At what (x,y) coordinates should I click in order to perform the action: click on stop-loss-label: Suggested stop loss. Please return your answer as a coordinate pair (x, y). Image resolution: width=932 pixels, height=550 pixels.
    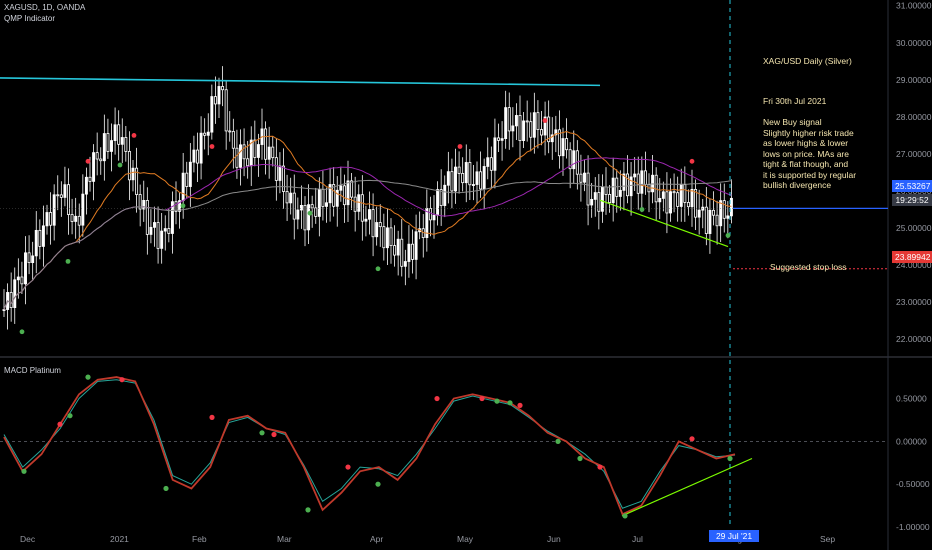
    Looking at the image, I should click on (808, 267).